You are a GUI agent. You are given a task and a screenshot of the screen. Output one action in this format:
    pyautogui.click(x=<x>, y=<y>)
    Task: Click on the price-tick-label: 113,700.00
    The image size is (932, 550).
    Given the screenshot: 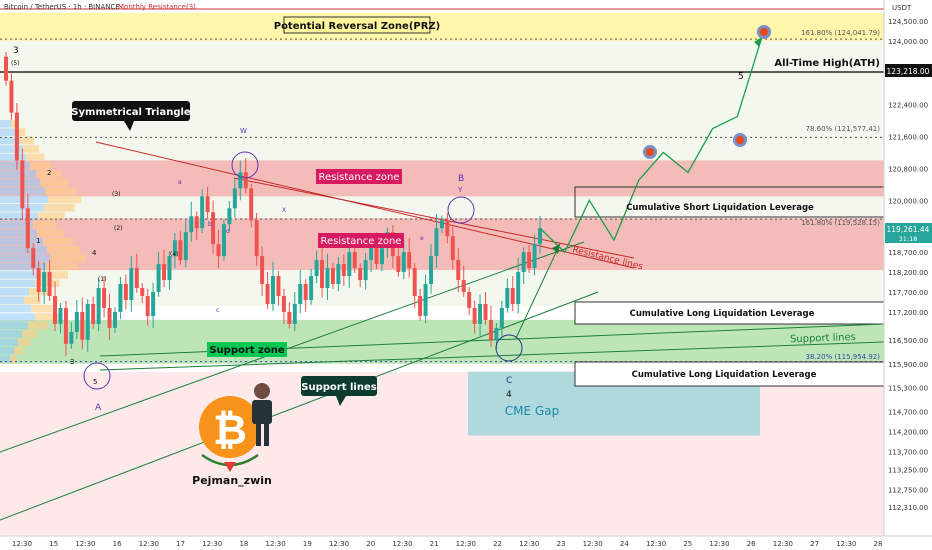 What is the action you would take?
    pyautogui.click(x=908, y=452)
    